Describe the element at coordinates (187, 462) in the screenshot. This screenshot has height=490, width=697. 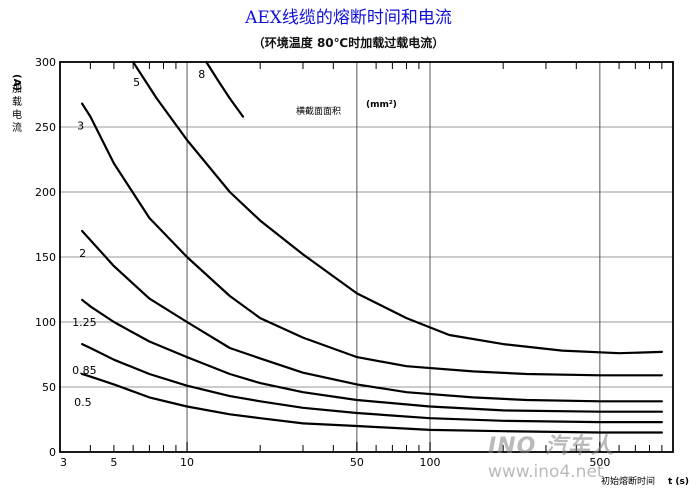
I see `x-tick-label: 10` at that location.